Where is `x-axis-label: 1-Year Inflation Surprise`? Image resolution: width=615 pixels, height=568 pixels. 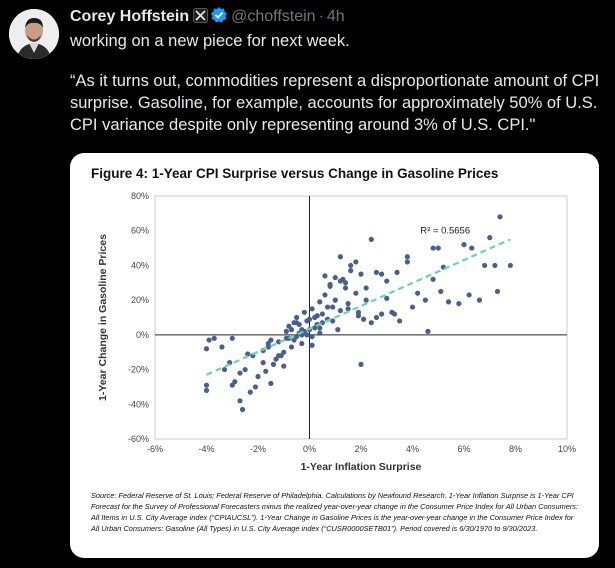
x-axis-label: 1-Year Inflation Surprise is located at coordinates (361, 467).